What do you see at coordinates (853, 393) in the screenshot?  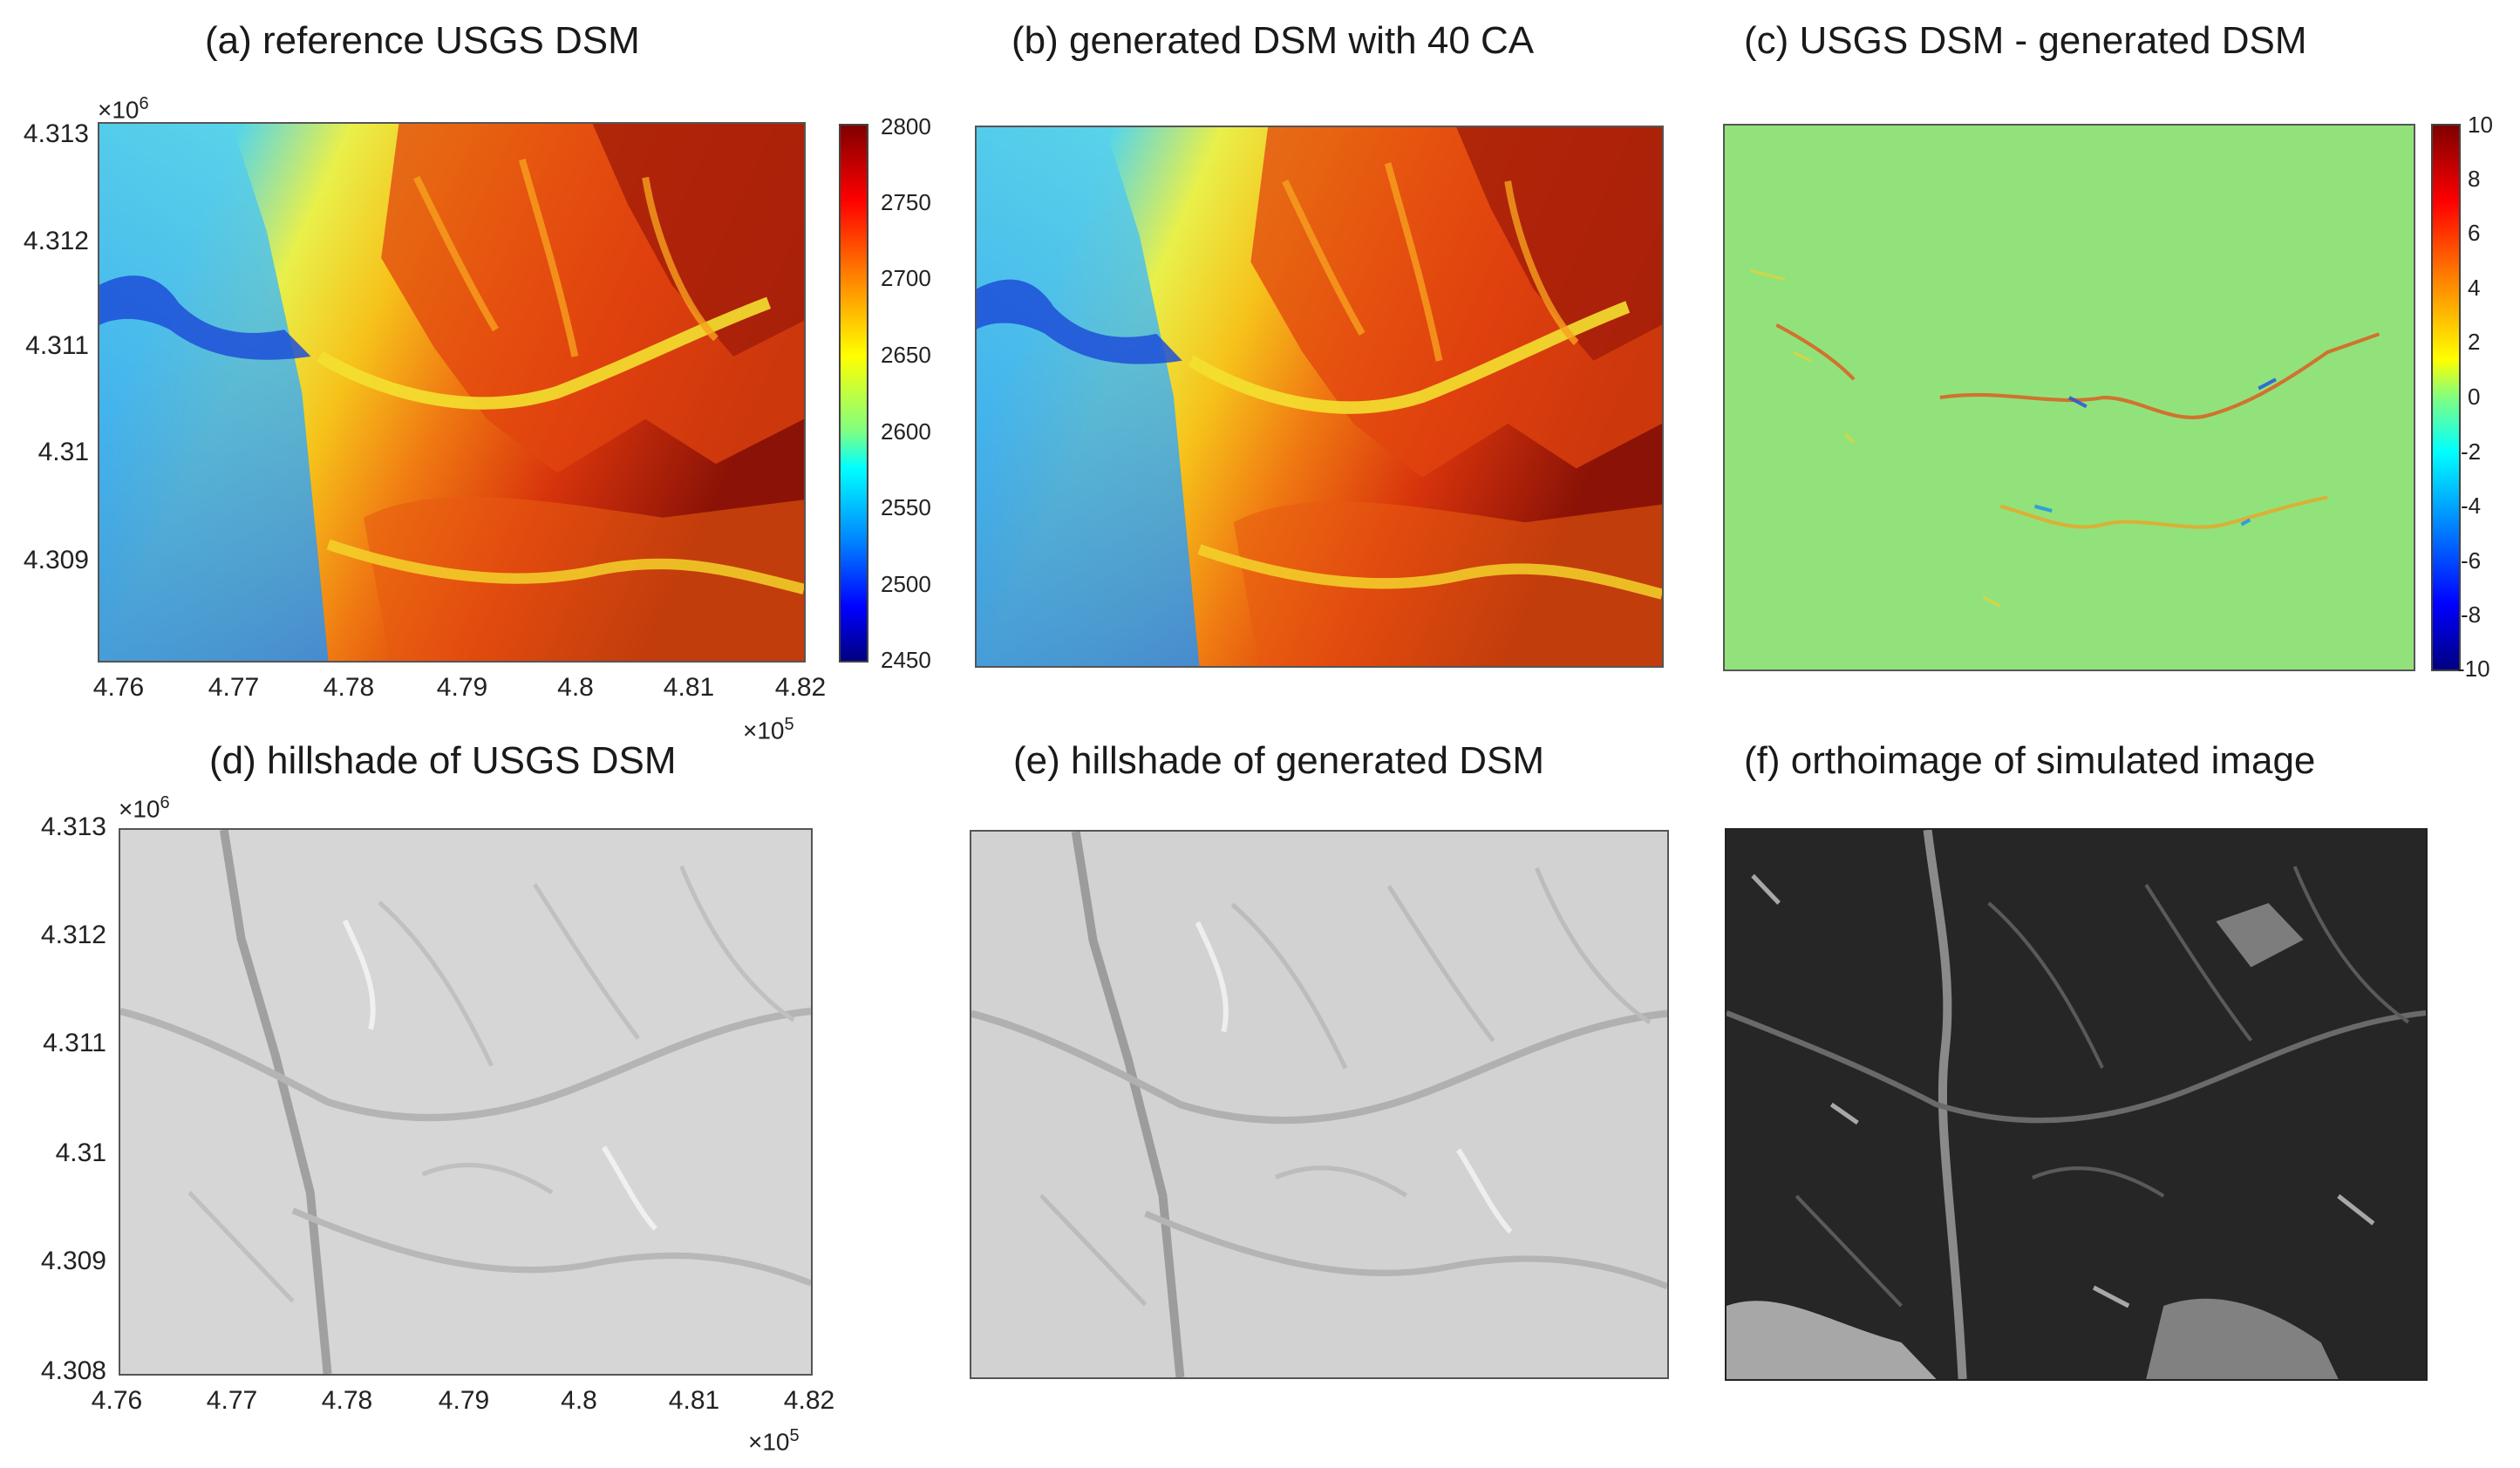 I see `elevation-colorbar` at bounding box center [853, 393].